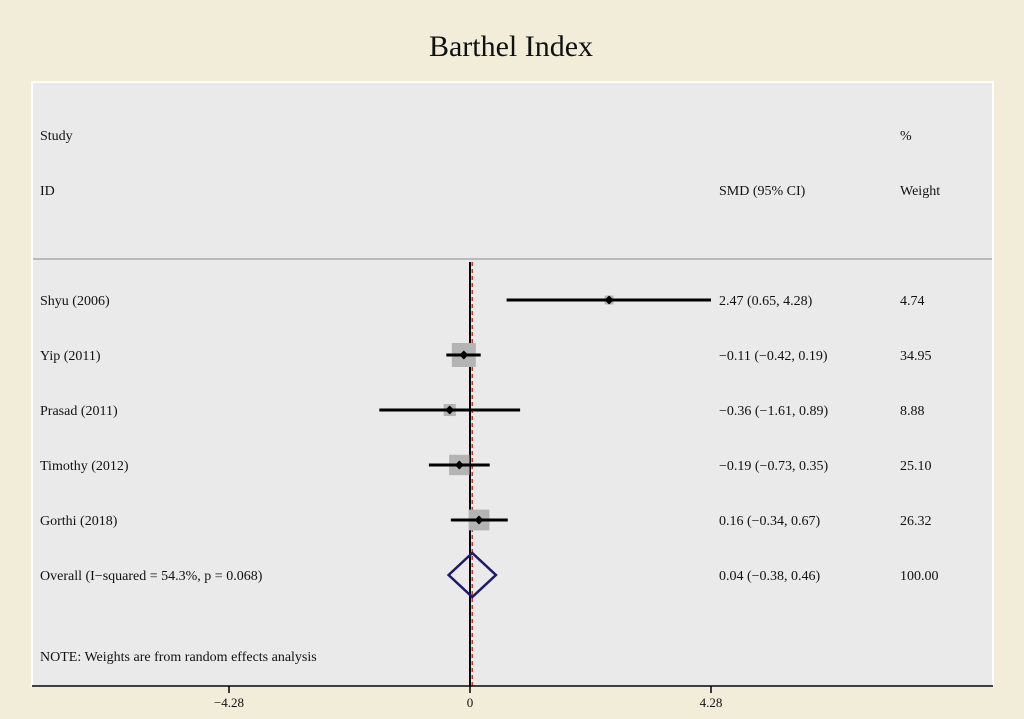 Image resolution: width=1024 pixels, height=719 pixels. I want to click on study-ci-text: −0.36 (−1.61, 0.89), so click(773, 411).